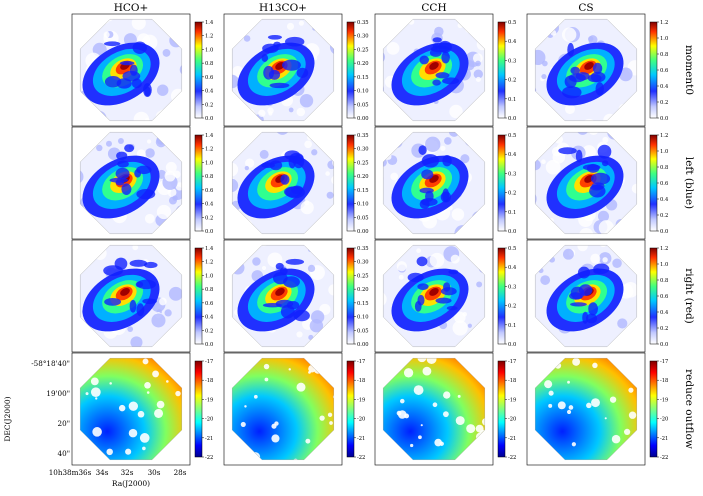 The image size is (703, 496). What do you see at coordinates (283, 8) in the screenshot?
I see `column-title: H13CO+` at bounding box center [283, 8].